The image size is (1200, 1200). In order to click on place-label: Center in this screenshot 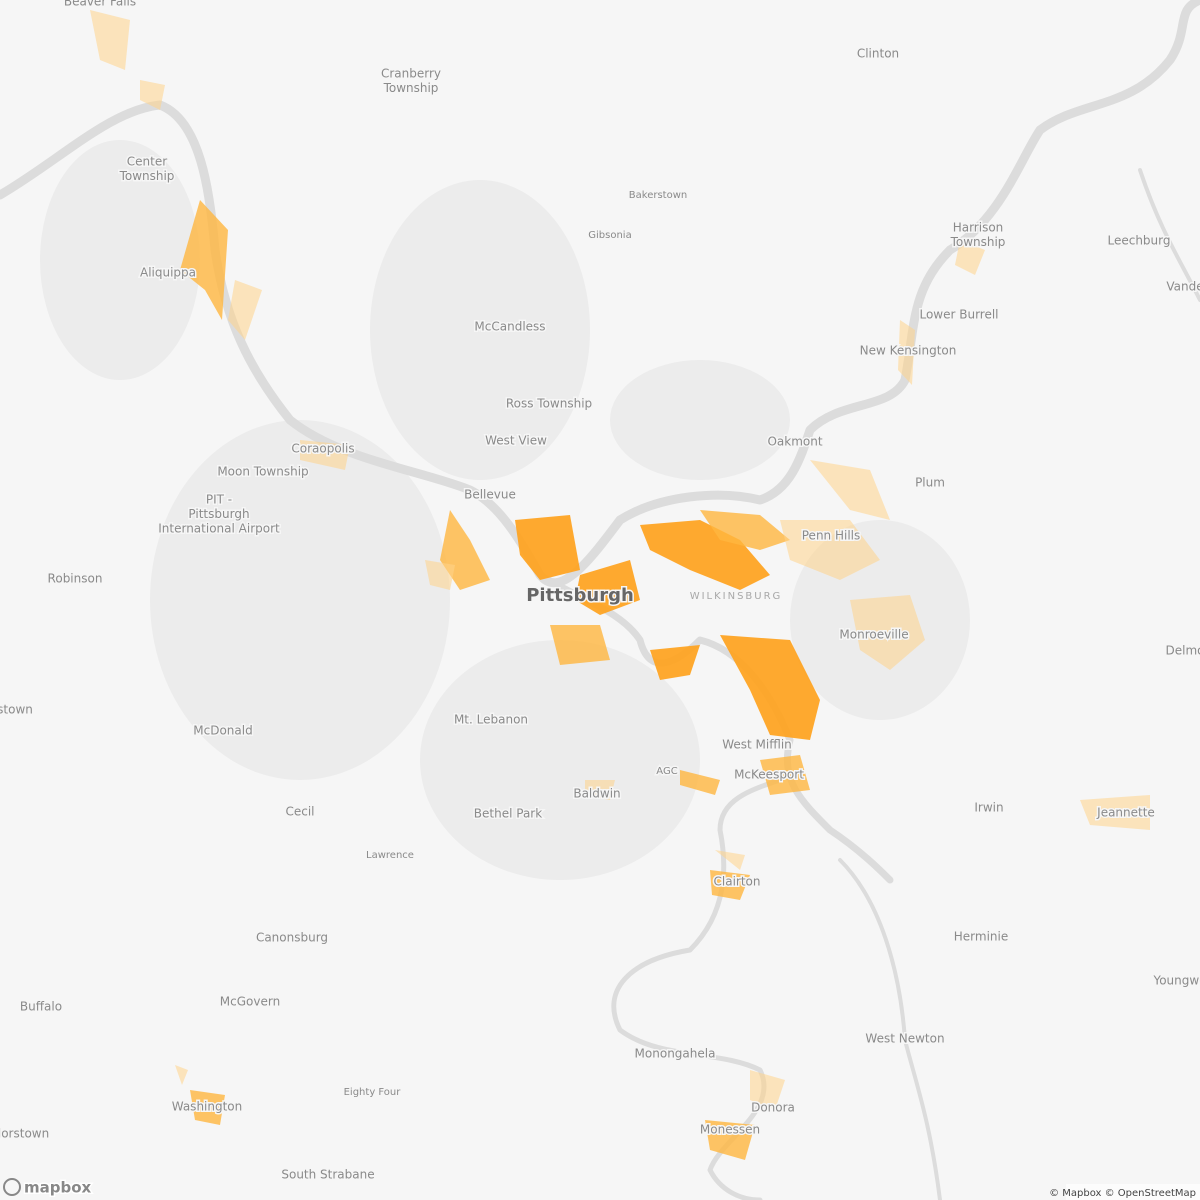, I will do `click(147, 162)`.